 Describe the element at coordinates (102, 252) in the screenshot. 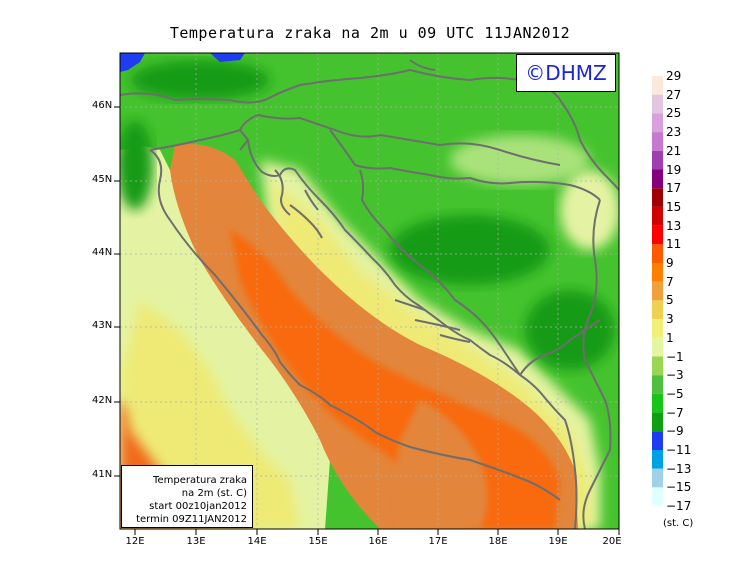

I see `lat-tick-44: 44N` at that location.